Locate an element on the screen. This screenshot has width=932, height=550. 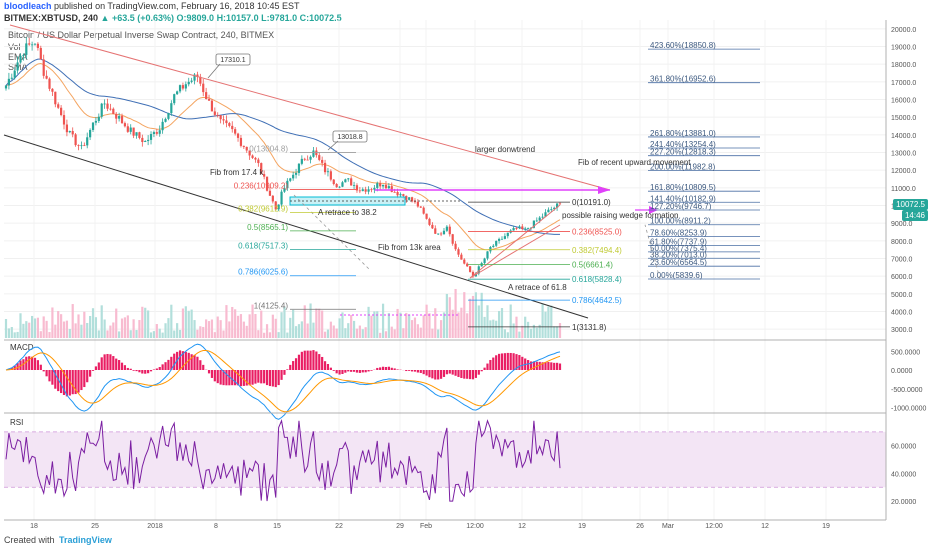
time-tick-label: 29 is located at coordinates (400, 526).